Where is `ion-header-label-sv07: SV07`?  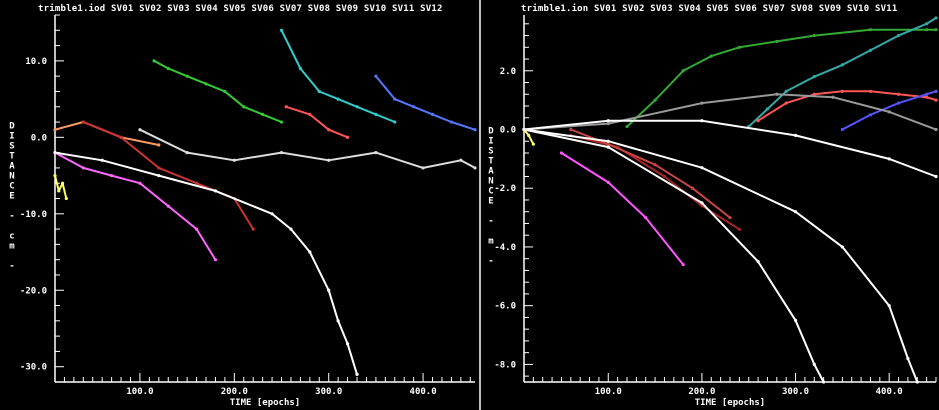 ion-header-label-sv07: SV07 is located at coordinates (771, 9).